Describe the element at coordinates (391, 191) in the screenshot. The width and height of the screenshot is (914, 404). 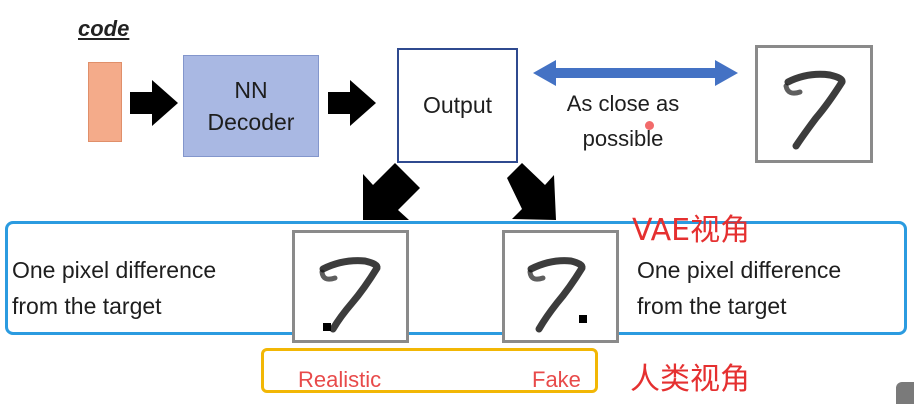
I see `black-arrow-down-left-icon` at that location.